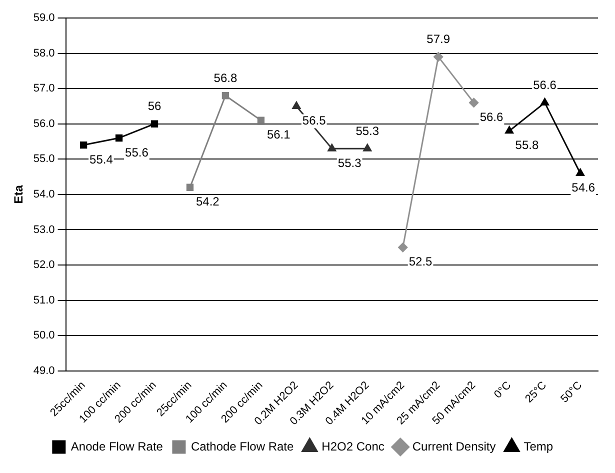 This screenshot has width=615, height=473. What do you see at coordinates (242, 446) in the screenshot?
I see `legend-label: Cathode Flow Rate` at bounding box center [242, 446].